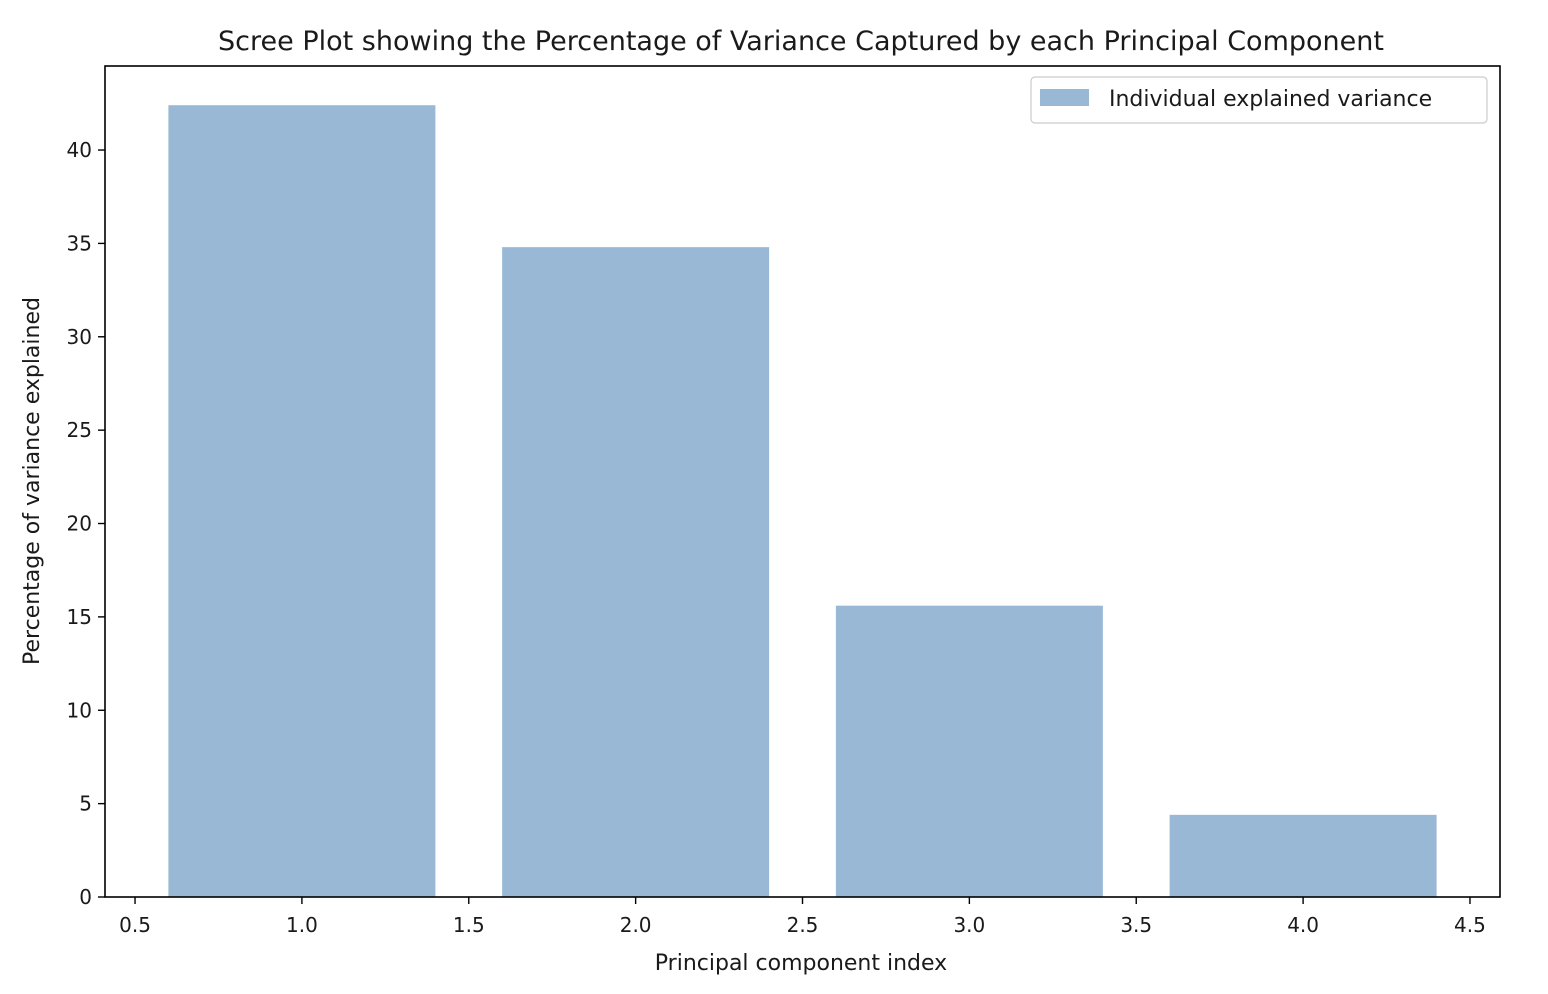 The height and width of the screenshot is (994, 1548). What do you see at coordinates (79, 430) in the screenshot?
I see `y-tick-label: 25` at bounding box center [79, 430].